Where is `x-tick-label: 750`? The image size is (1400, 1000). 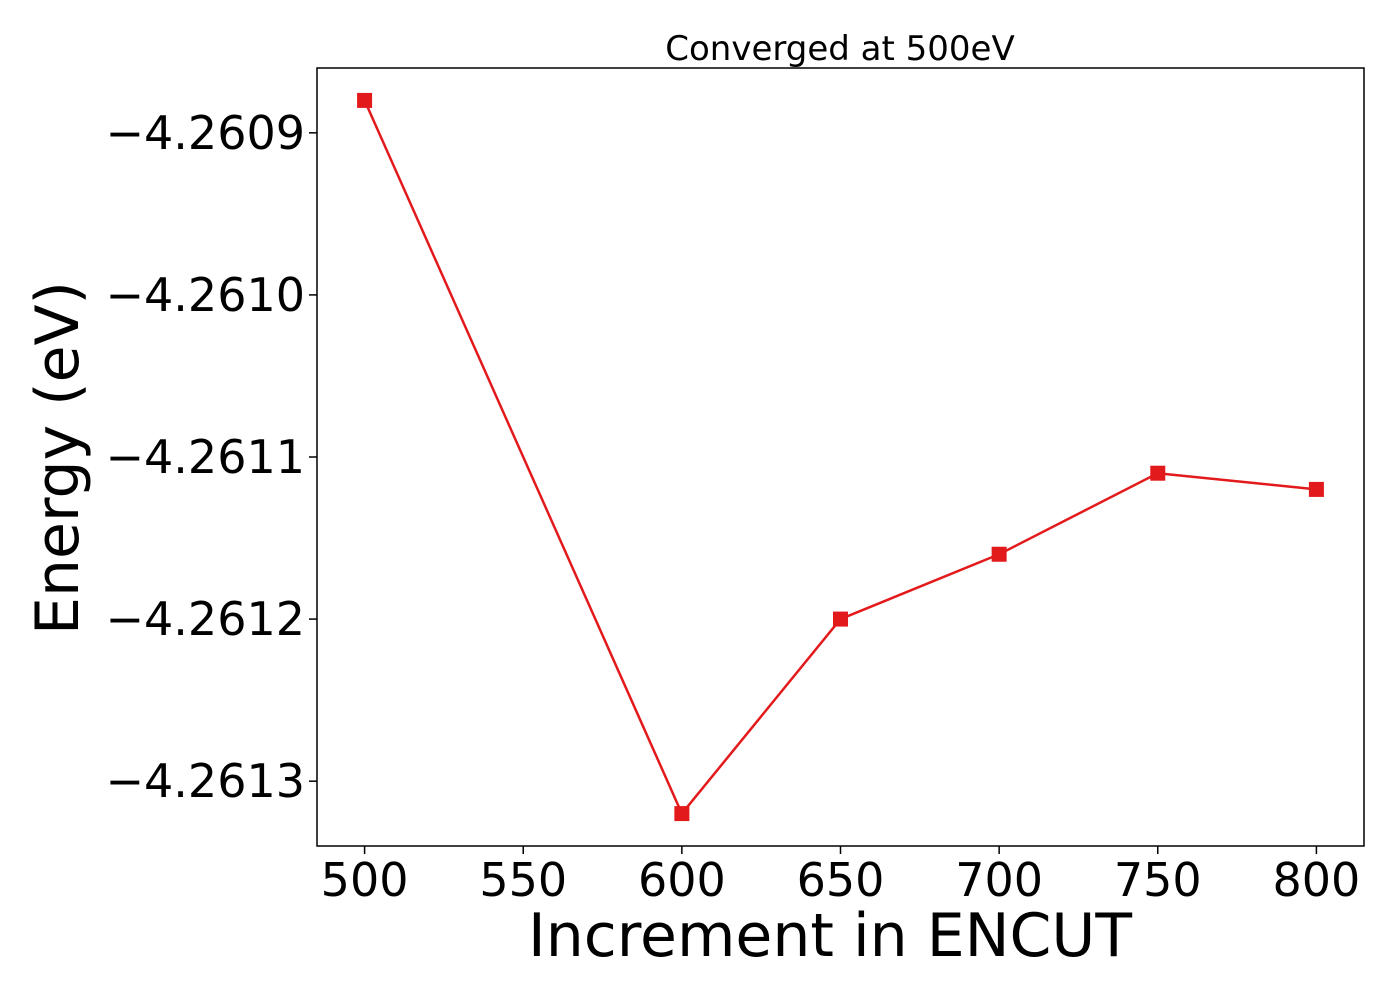
x-tick-label: 750 is located at coordinates (1158, 880).